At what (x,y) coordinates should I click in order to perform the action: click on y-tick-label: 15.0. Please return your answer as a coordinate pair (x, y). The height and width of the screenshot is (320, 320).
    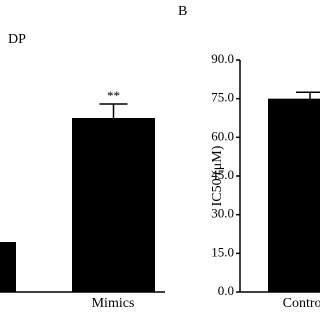
    Looking at the image, I should click on (222, 251).